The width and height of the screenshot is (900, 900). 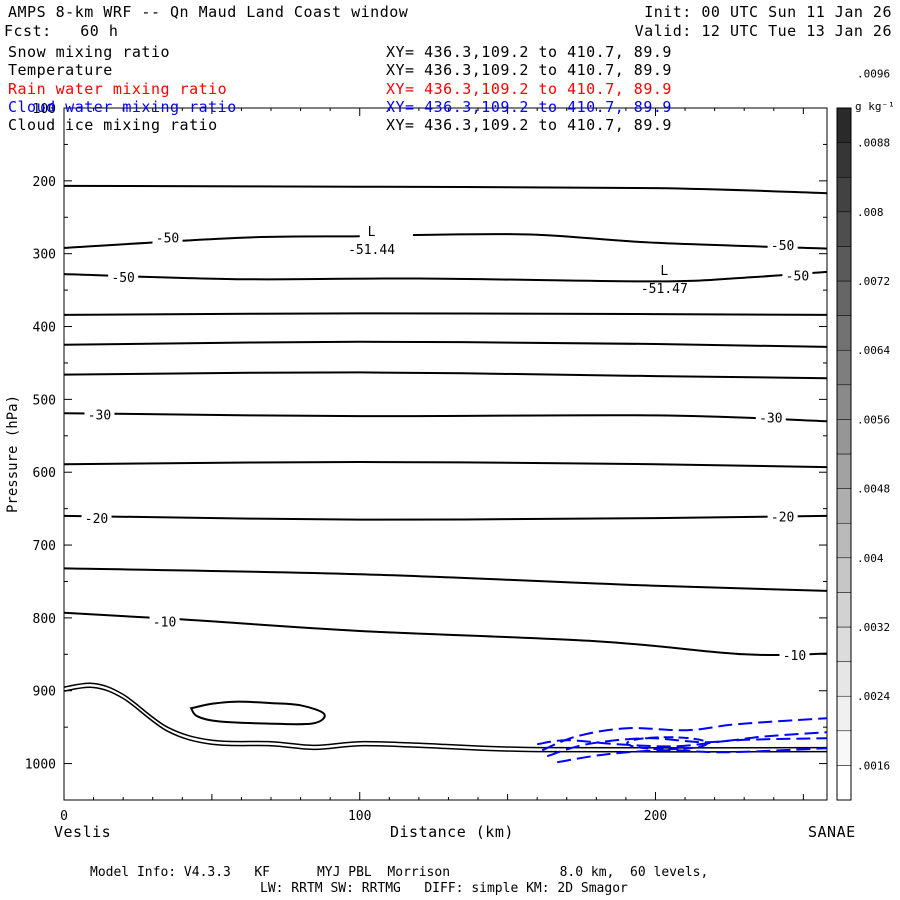 I want to click on field-name: Cloud water mixing ratio, so click(x=122, y=107).